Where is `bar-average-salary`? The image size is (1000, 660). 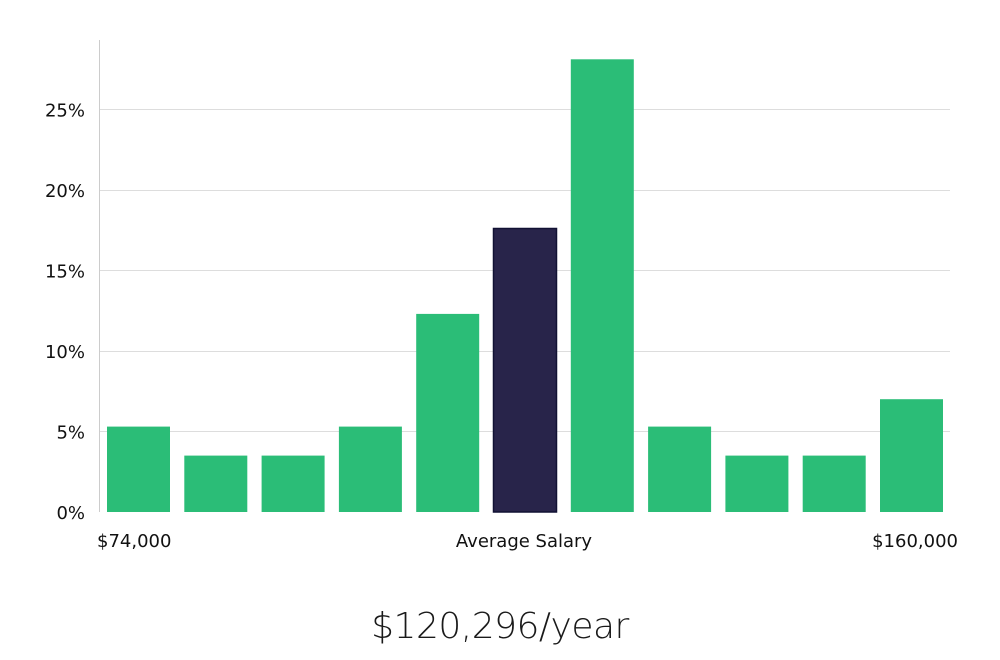 bar-average-salary is located at coordinates (525, 370).